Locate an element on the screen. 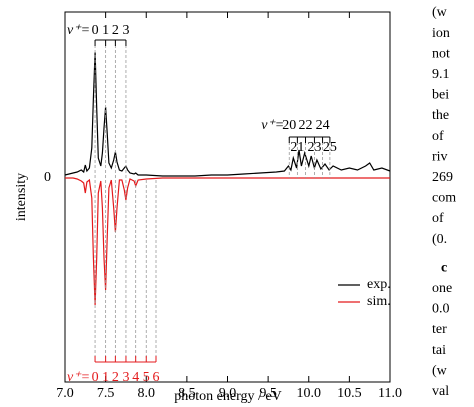 The width and height of the screenshot is (474, 407). x-tick-label: 9.5 is located at coordinates (268, 393).